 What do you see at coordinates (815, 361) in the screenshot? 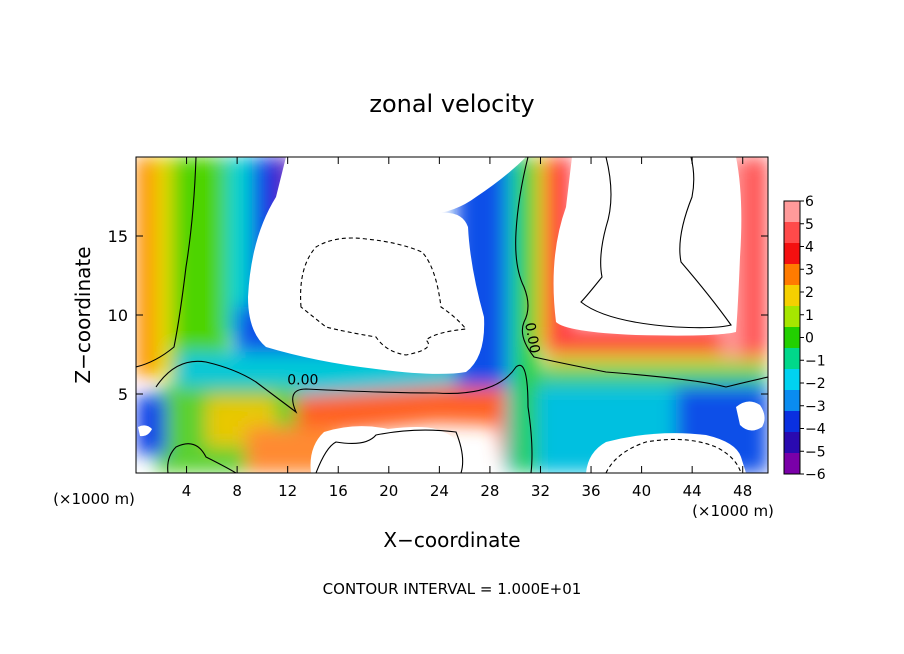
I see `colorbar-label: −1` at bounding box center [815, 361].